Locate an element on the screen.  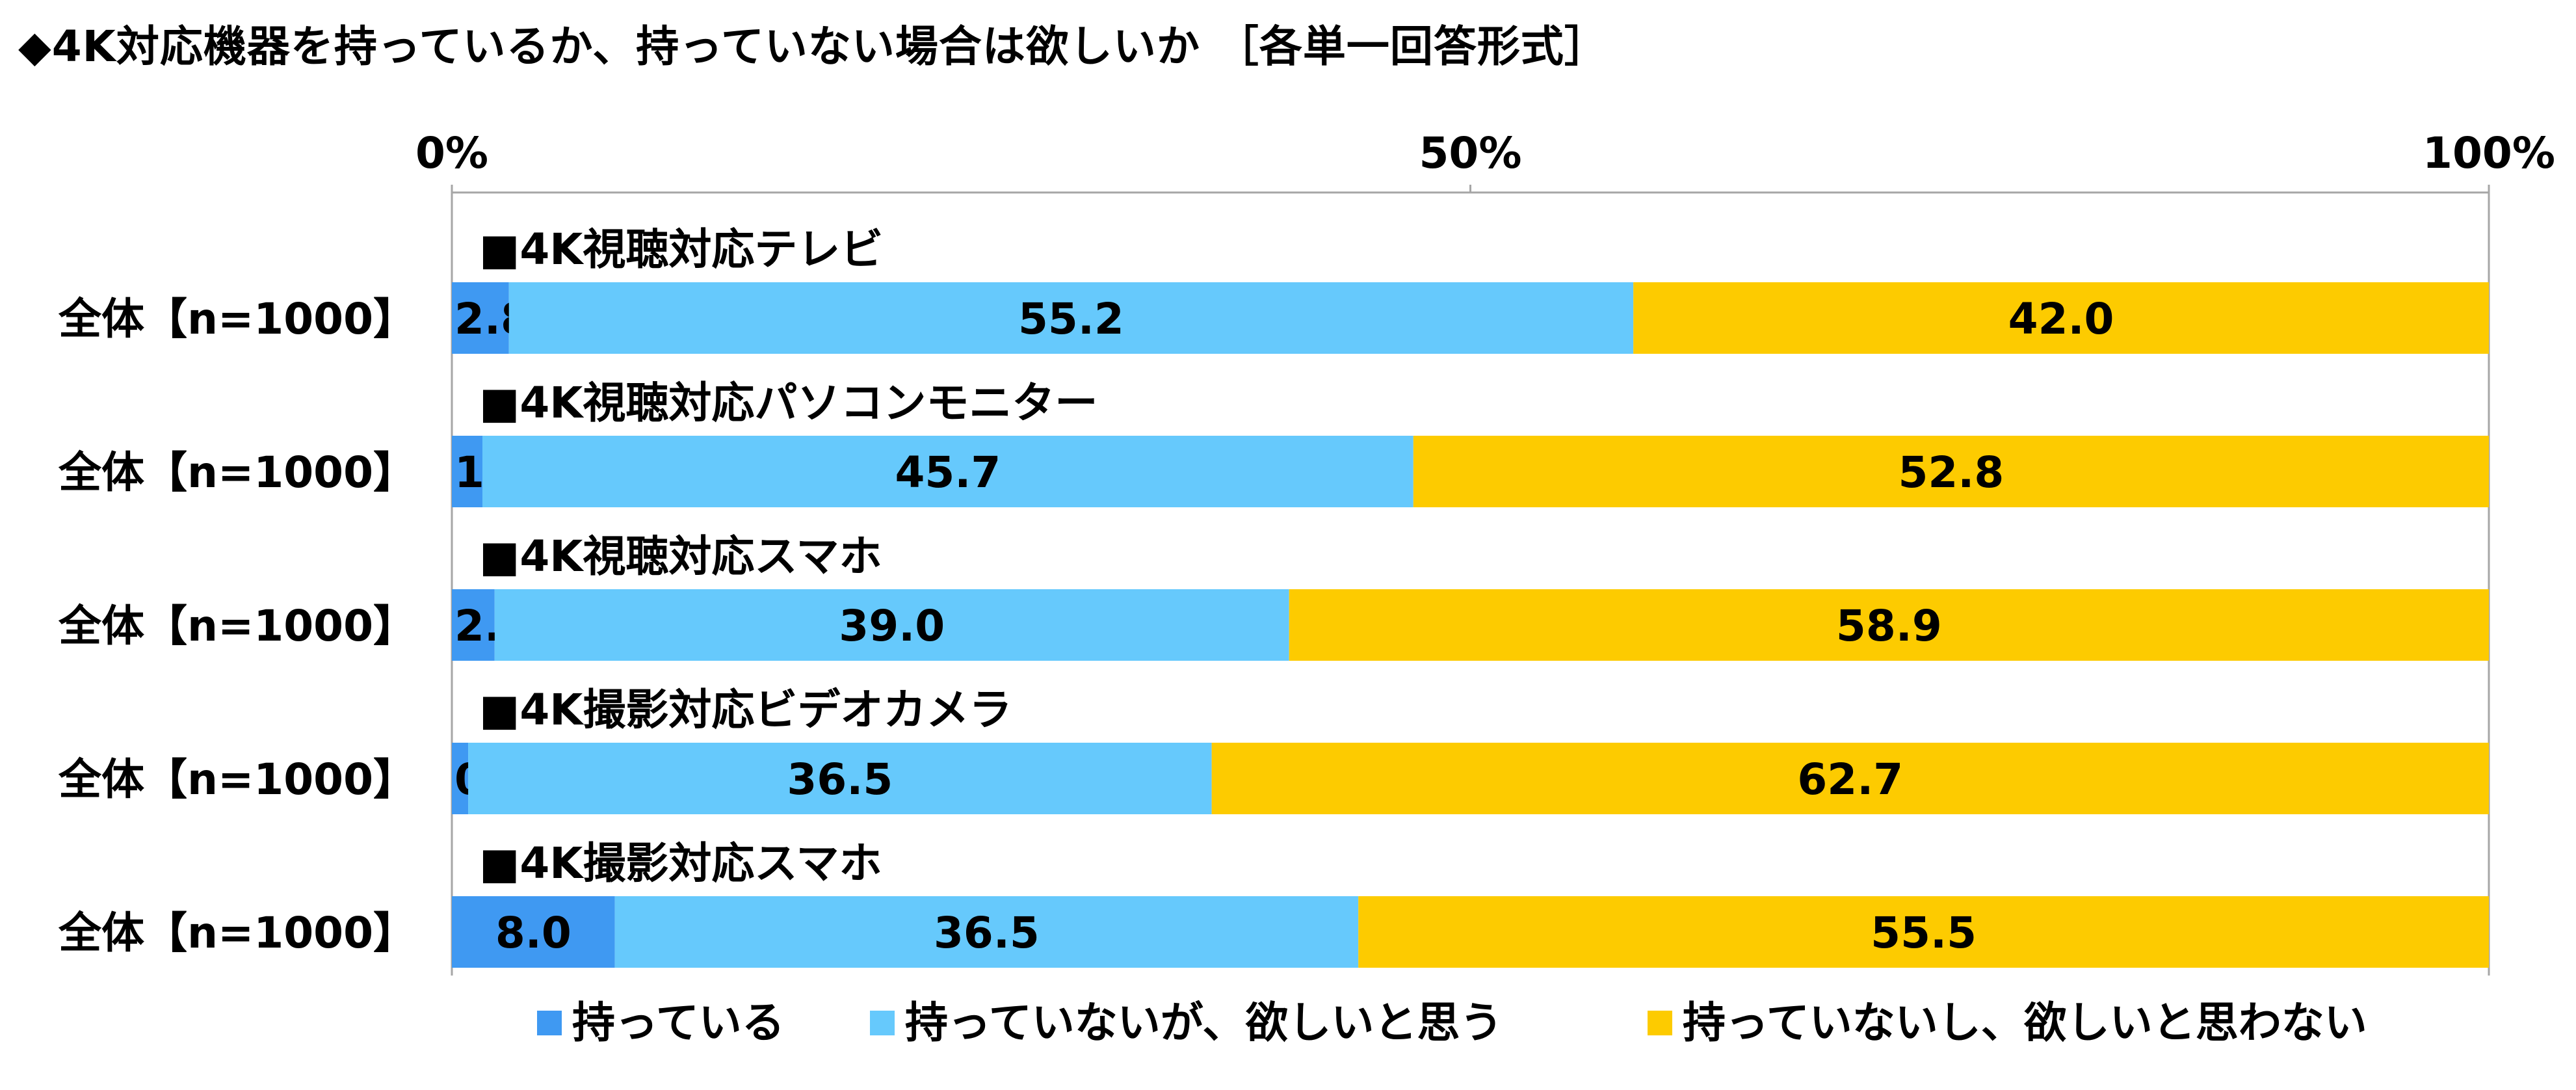
legend-label-owned: 持っている is located at coordinates (678, 1023).